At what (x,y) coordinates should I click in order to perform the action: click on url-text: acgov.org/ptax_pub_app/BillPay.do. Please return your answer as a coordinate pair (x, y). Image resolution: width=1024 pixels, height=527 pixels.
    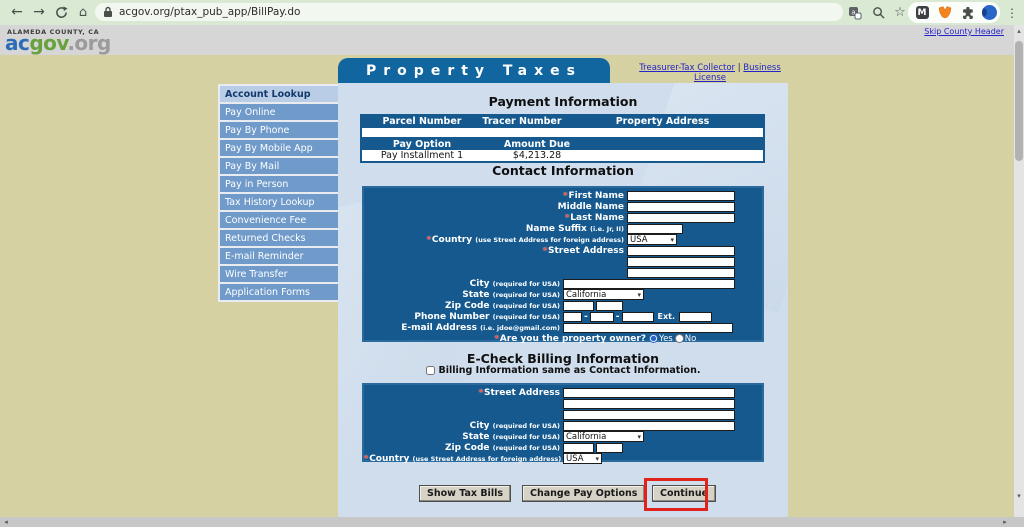
    Looking at the image, I should click on (210, 12).